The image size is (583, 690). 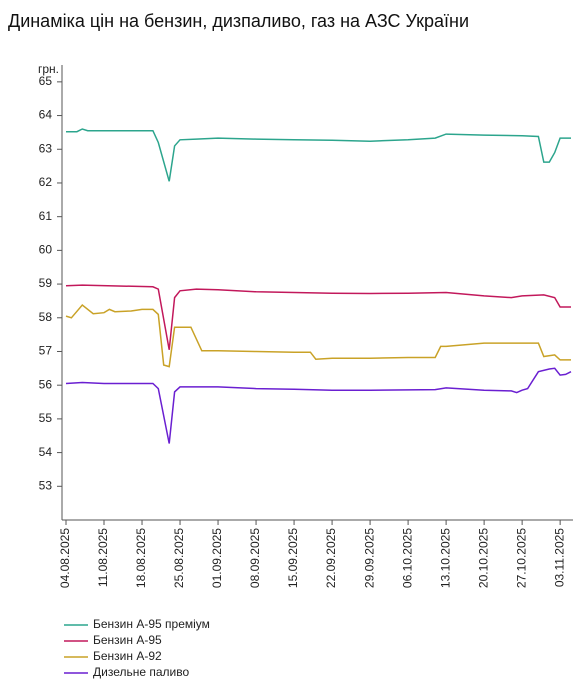 I want to click on y-tick-label: 53, so click(x=46, y=485).